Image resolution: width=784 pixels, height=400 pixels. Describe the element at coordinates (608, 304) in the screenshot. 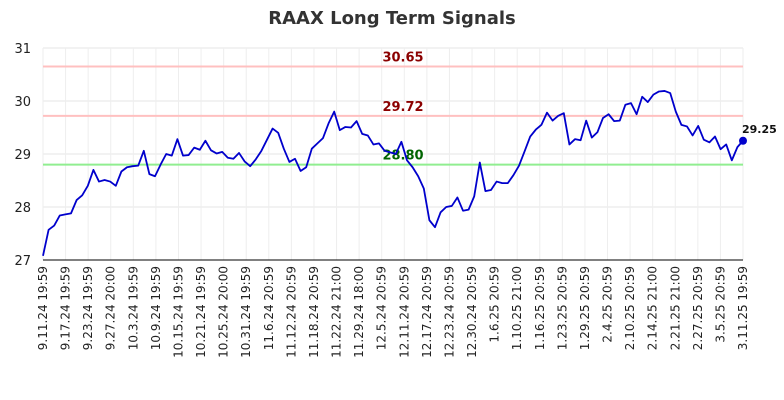

I see `x-tick-label: 2.4.25 20:59` at that location.